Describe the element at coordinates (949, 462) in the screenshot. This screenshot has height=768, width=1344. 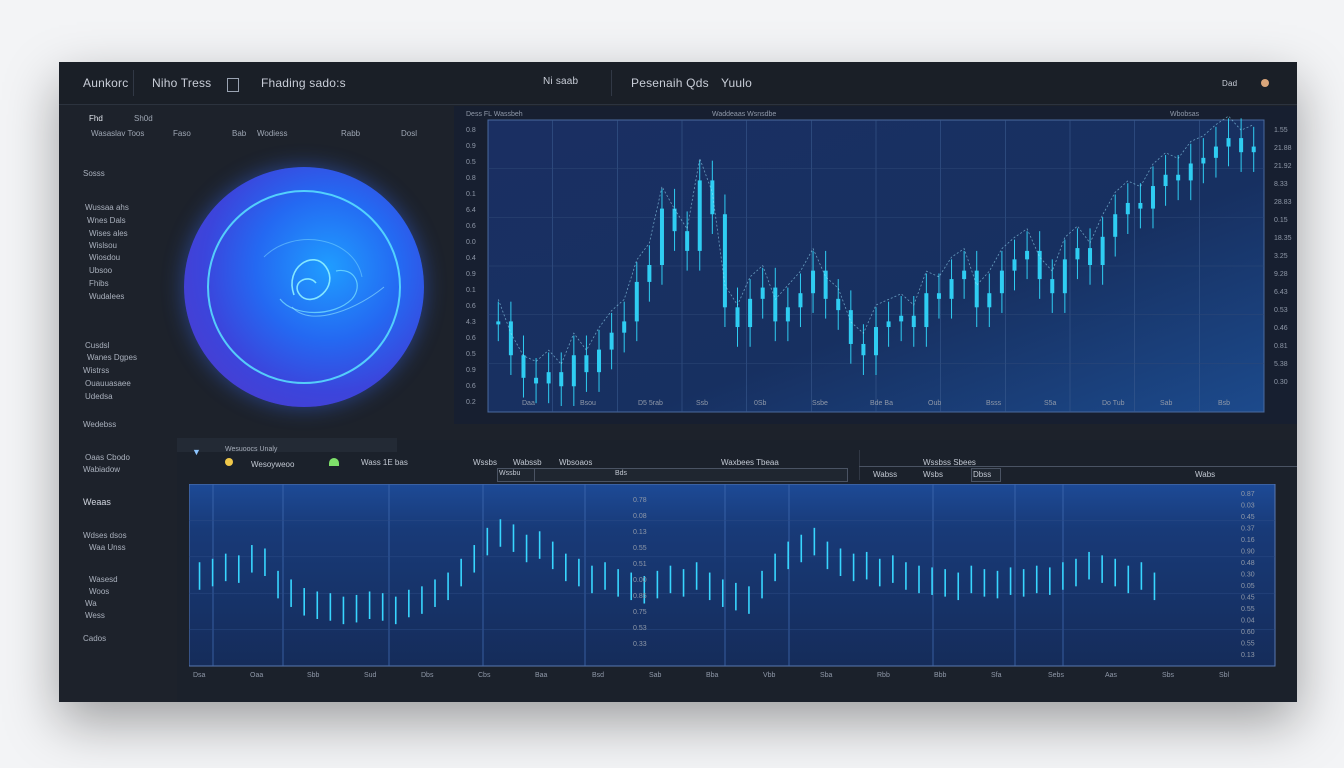
I see `section-label: Wssbss Sbees` at that location.